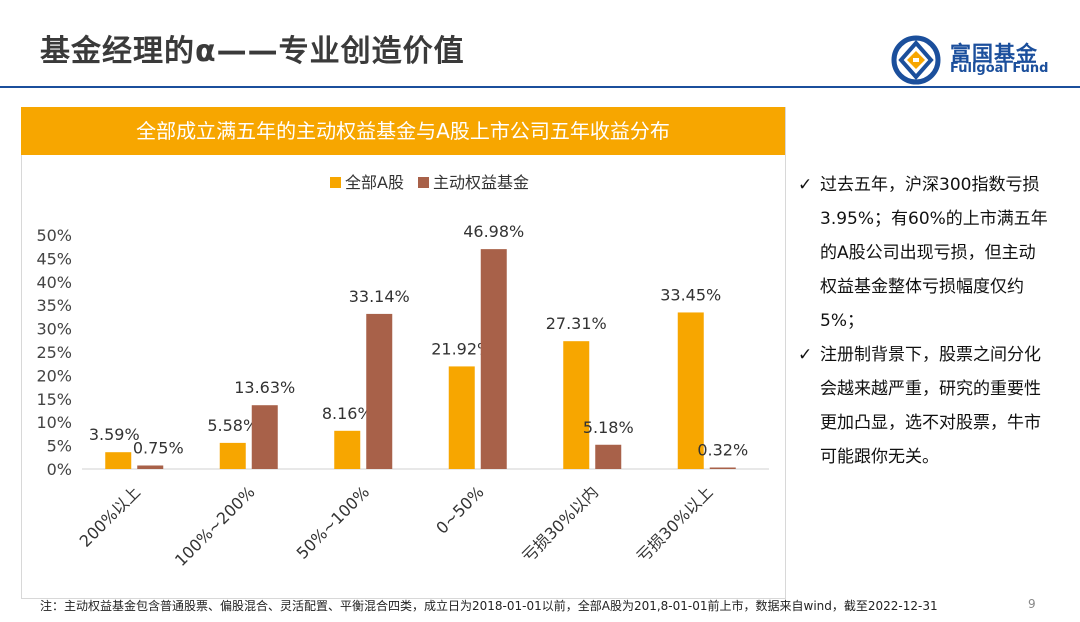  Describe the element at coordinates (403, 131) in the screenshot. I see `chart-title: 全部成立满五年的主动权益基金与A股上市公司五年收益分布` at that location.